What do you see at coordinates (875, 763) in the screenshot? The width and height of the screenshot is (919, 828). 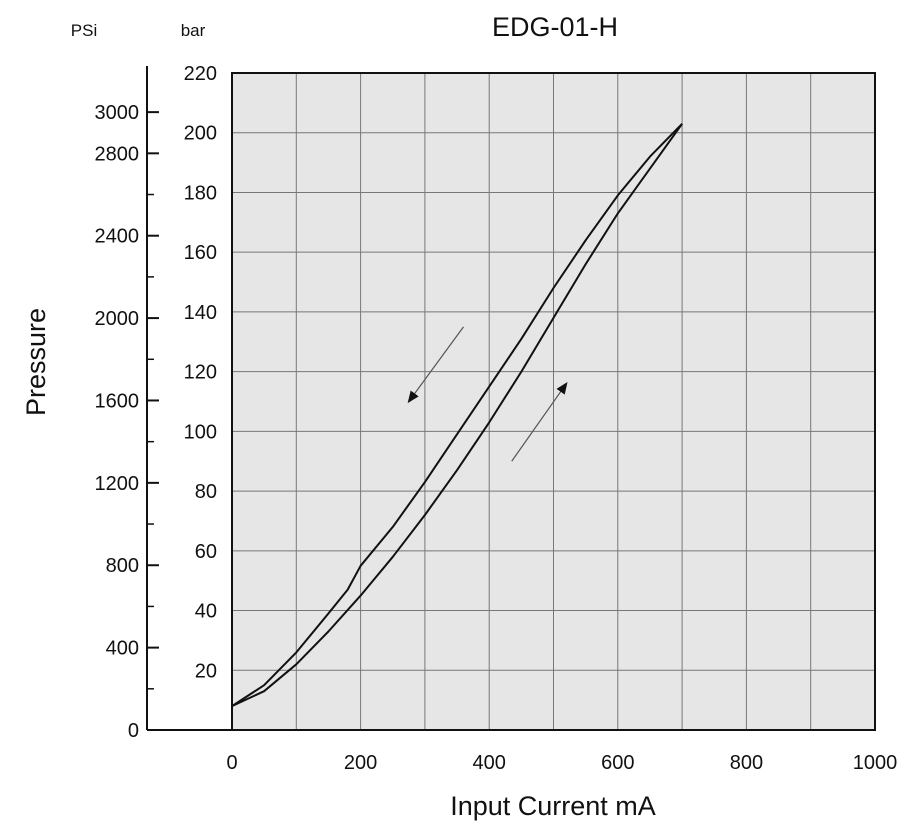 I see `x-tick-label: 1000` at bounding box center [875, 763].